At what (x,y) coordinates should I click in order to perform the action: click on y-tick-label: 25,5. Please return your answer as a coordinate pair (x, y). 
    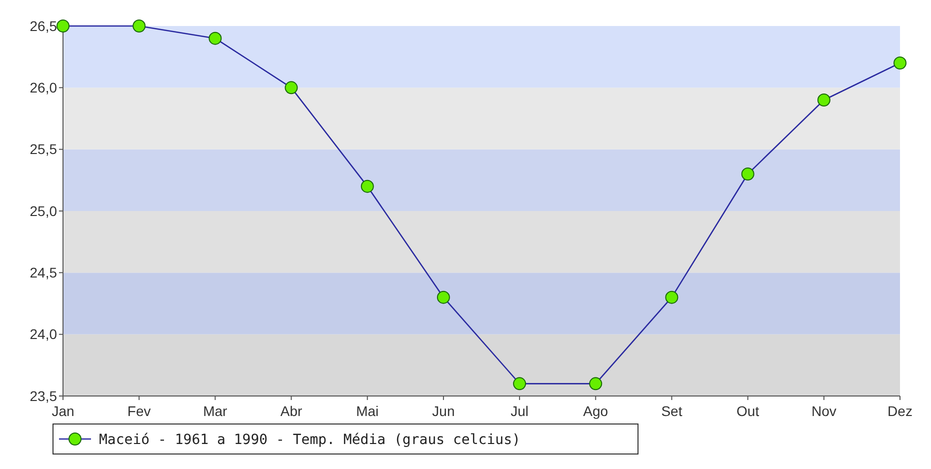
    Looking at the image, I should click on (44, 149).